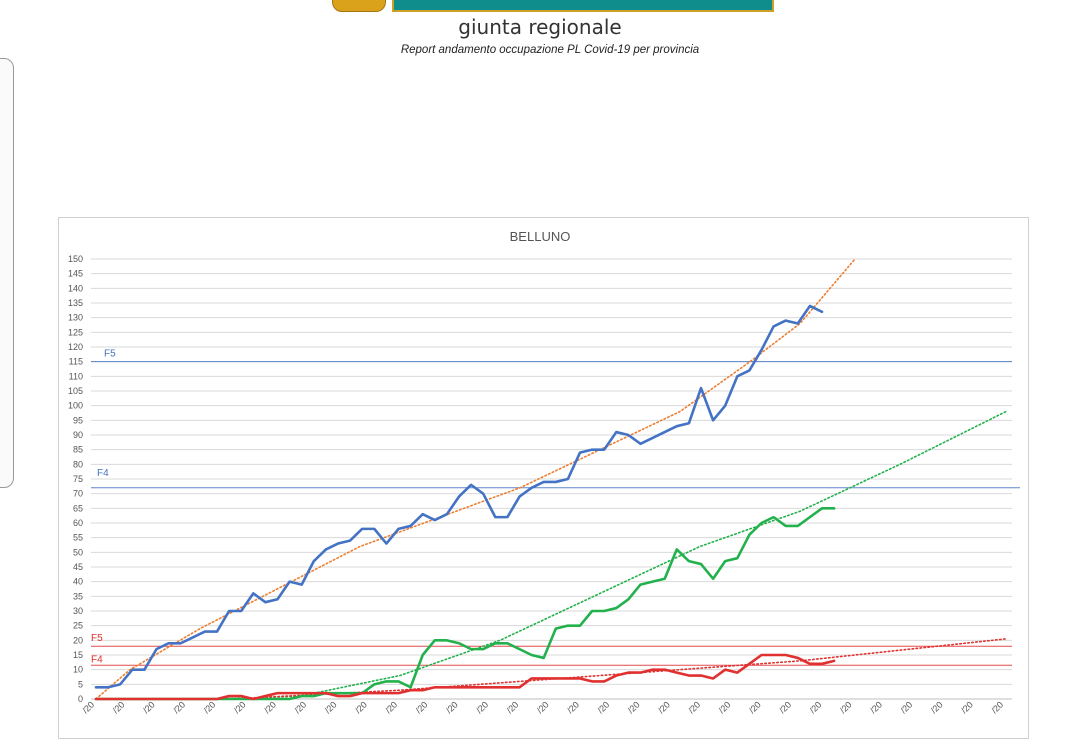 The image size is (1080, 739). Describe the element at coordinates (78, 435) in the screenshot. I see `y-tick-label: 90` at that location.